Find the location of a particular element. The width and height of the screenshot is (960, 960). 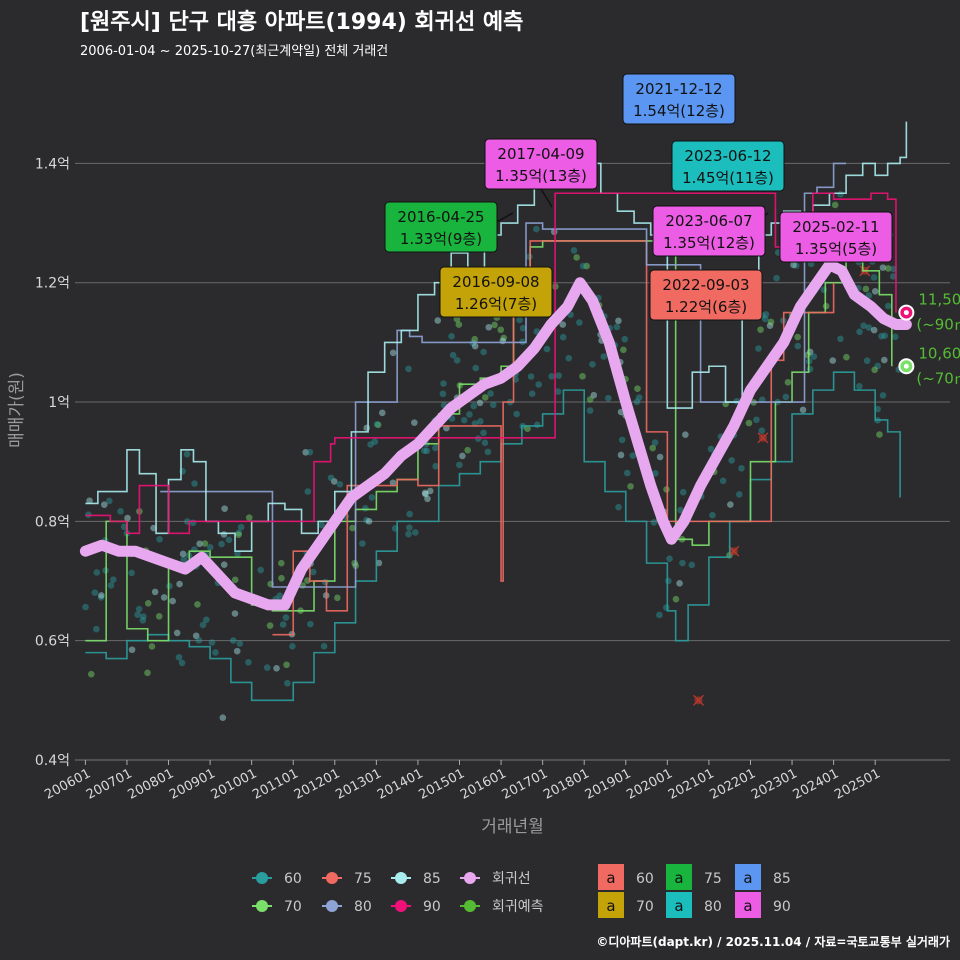

forecast-size: (~90㎡) is located at coordinates (938, 325).